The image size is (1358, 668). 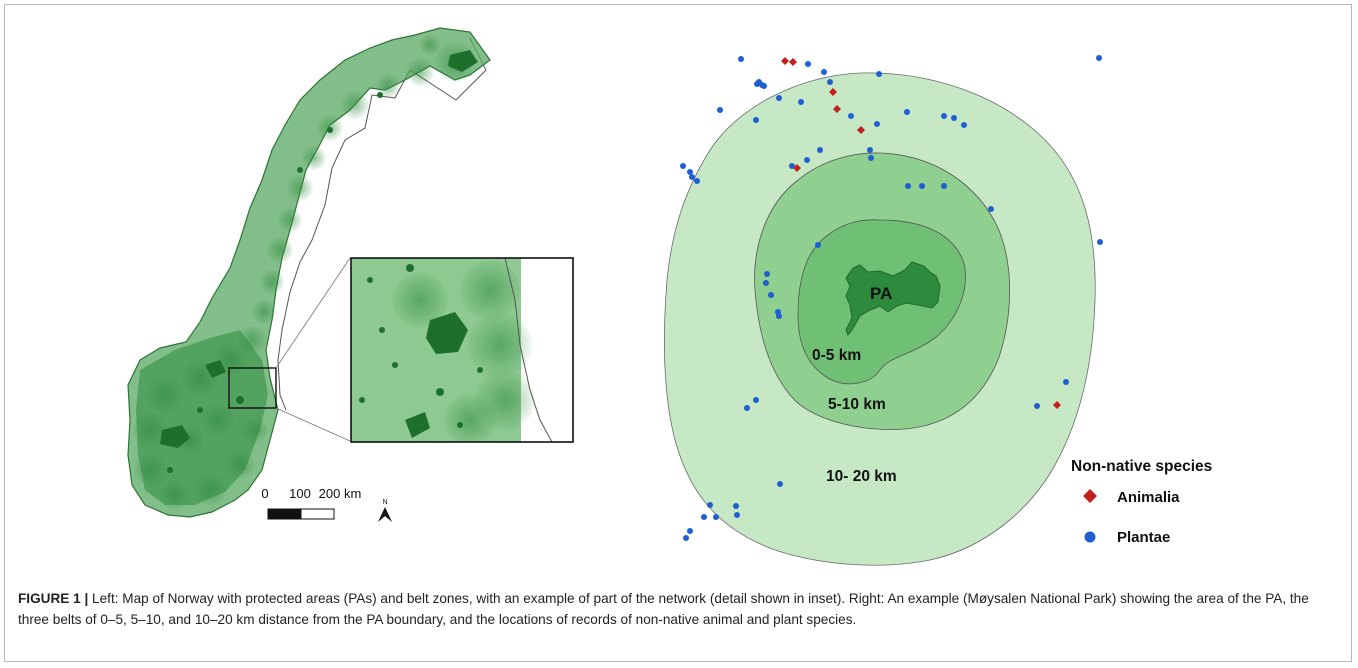 What do you see at coordinates (264, 493) in the screenshot?
I see `scale-tick-0: 0` at bounding box center [264, 493].